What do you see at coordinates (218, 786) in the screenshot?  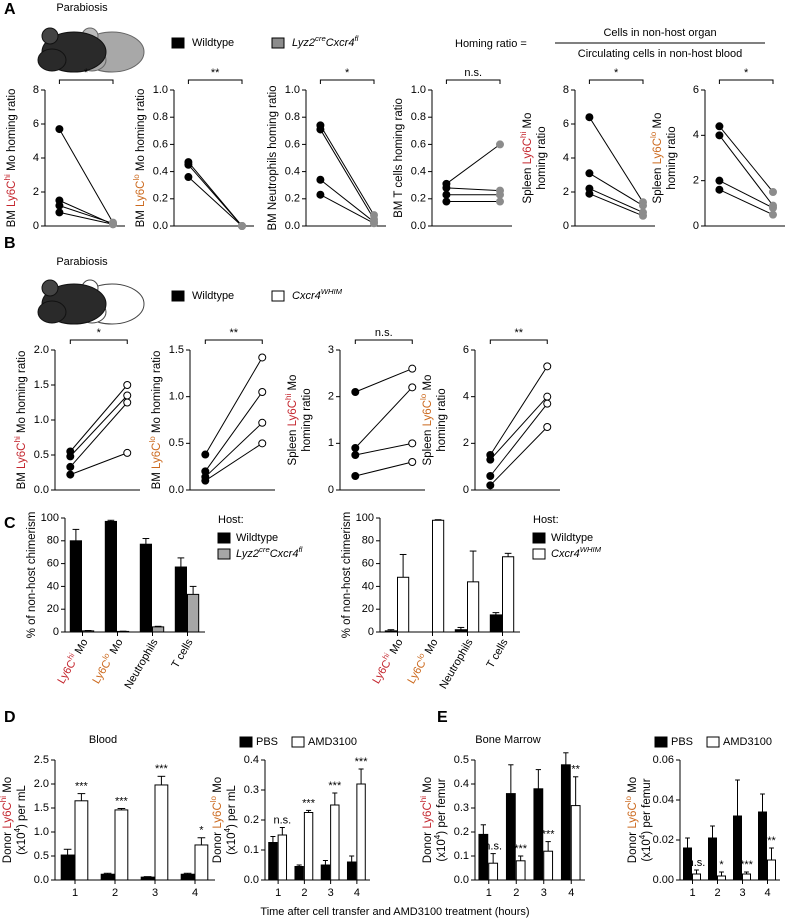 I see `y-axis-label-part: Mo` at bounding box center [218, 786].